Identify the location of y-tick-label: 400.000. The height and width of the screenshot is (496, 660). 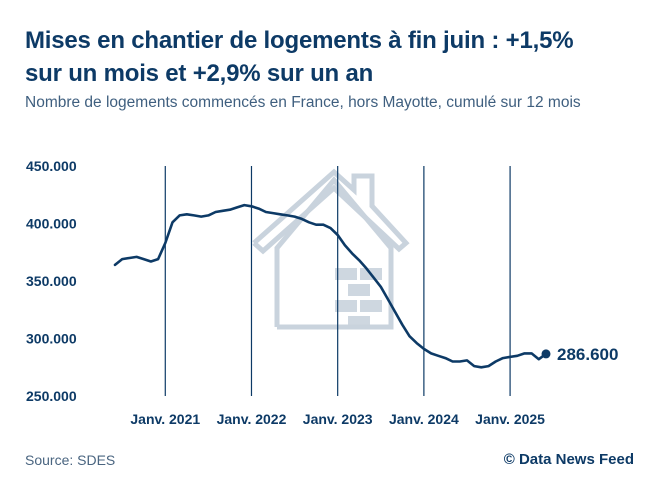
(51, 224).